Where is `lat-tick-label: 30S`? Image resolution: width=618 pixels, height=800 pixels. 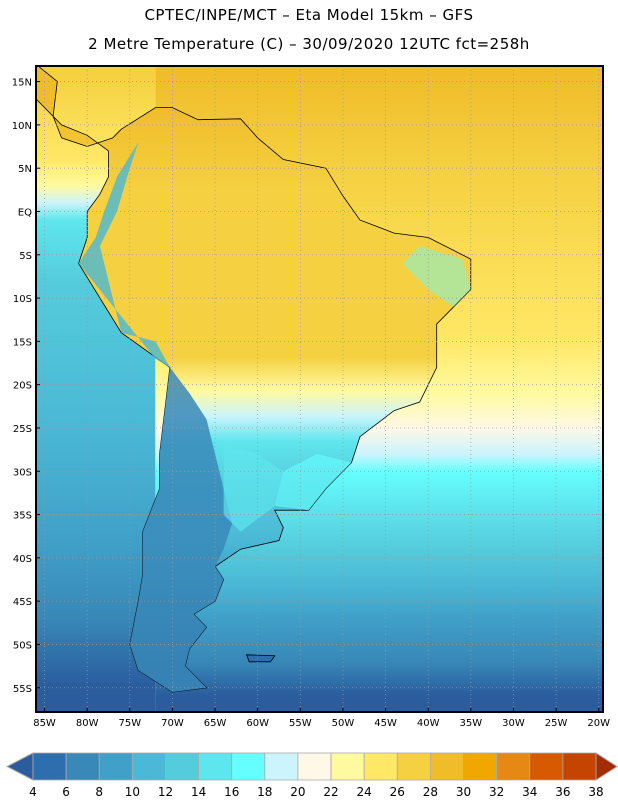 lat-tick-label: 30S is located at coordinates (22, 472).